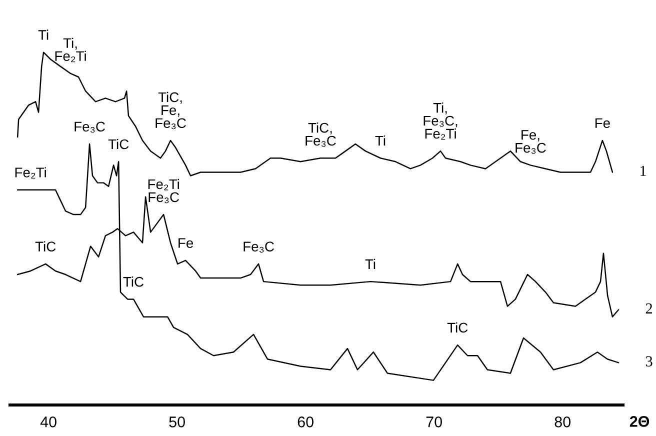  What do you see at coordinates (48, 422) in the screenshot?
I see `x-tick-label: 40` at bounding box center [48, 422].